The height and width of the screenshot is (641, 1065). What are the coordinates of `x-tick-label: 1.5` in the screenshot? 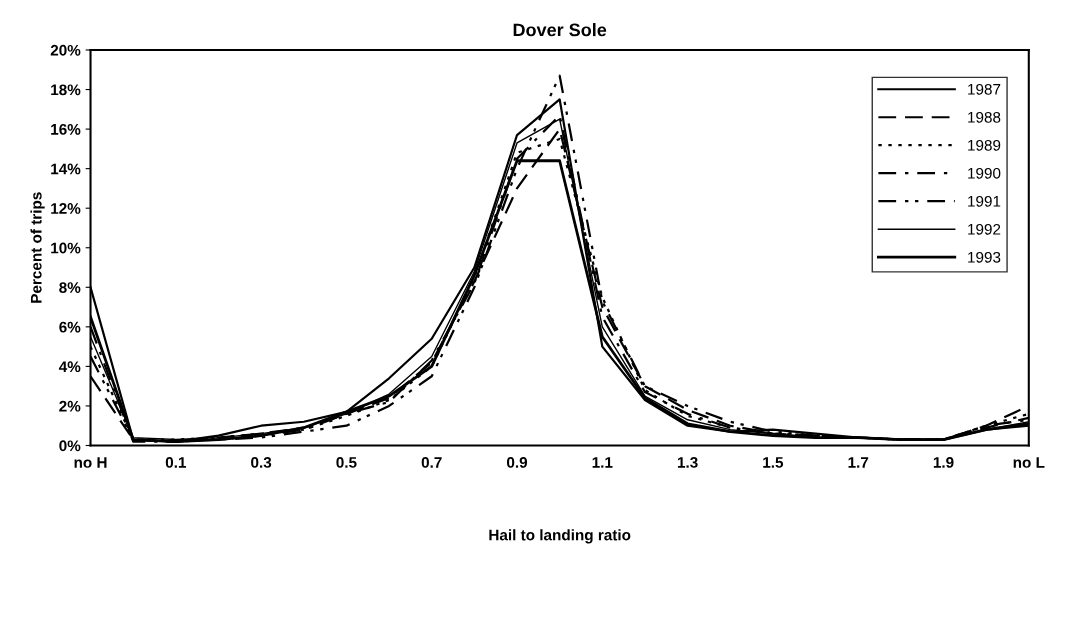 It's located at (773, 462).